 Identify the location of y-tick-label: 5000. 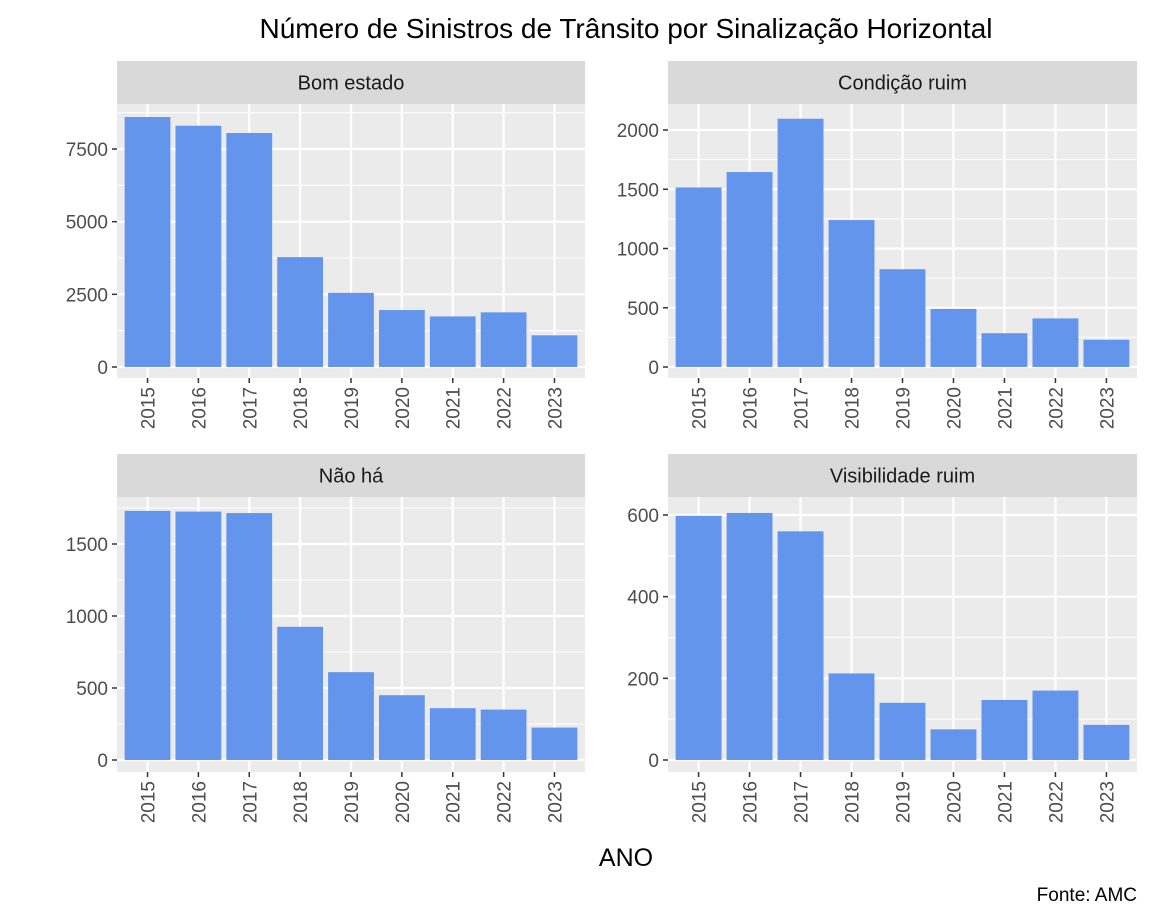
(87, 223).